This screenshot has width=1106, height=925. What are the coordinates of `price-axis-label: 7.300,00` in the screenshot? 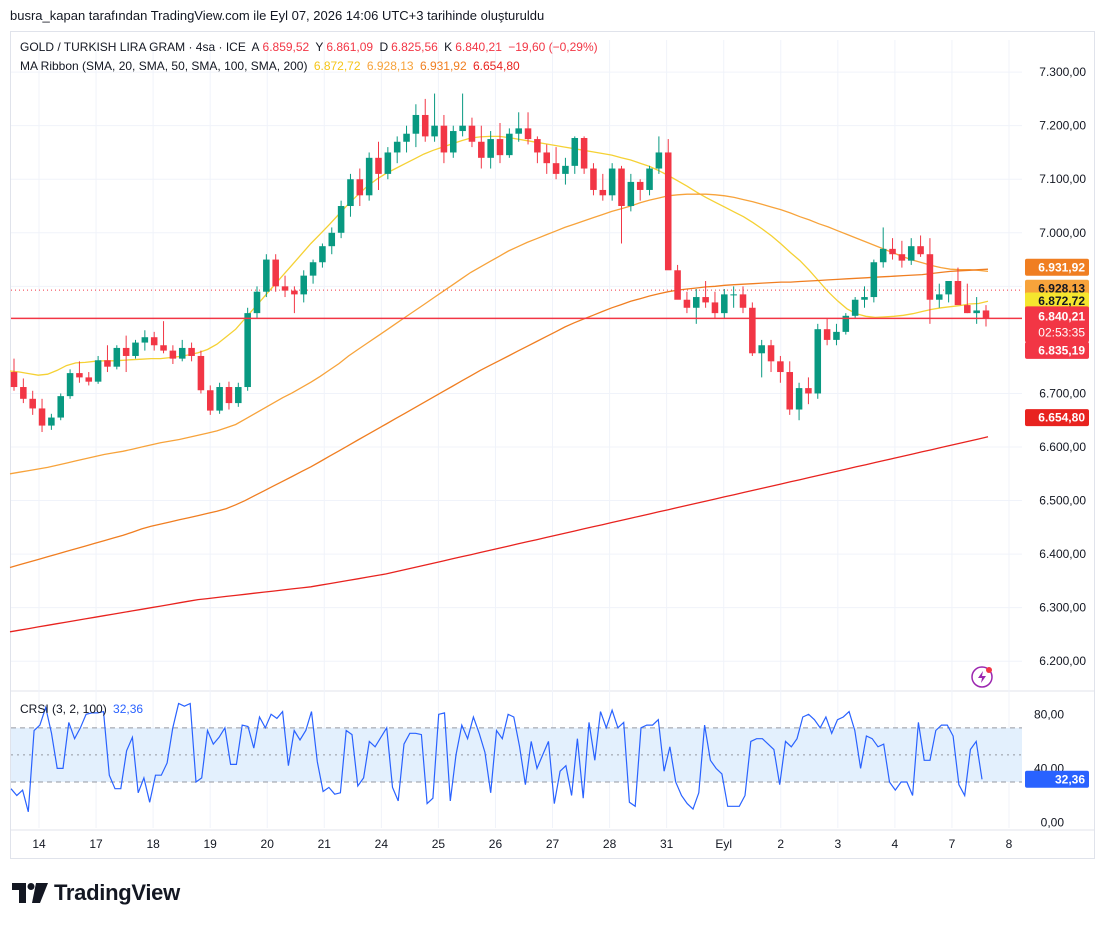 It's located at (1062, 72).